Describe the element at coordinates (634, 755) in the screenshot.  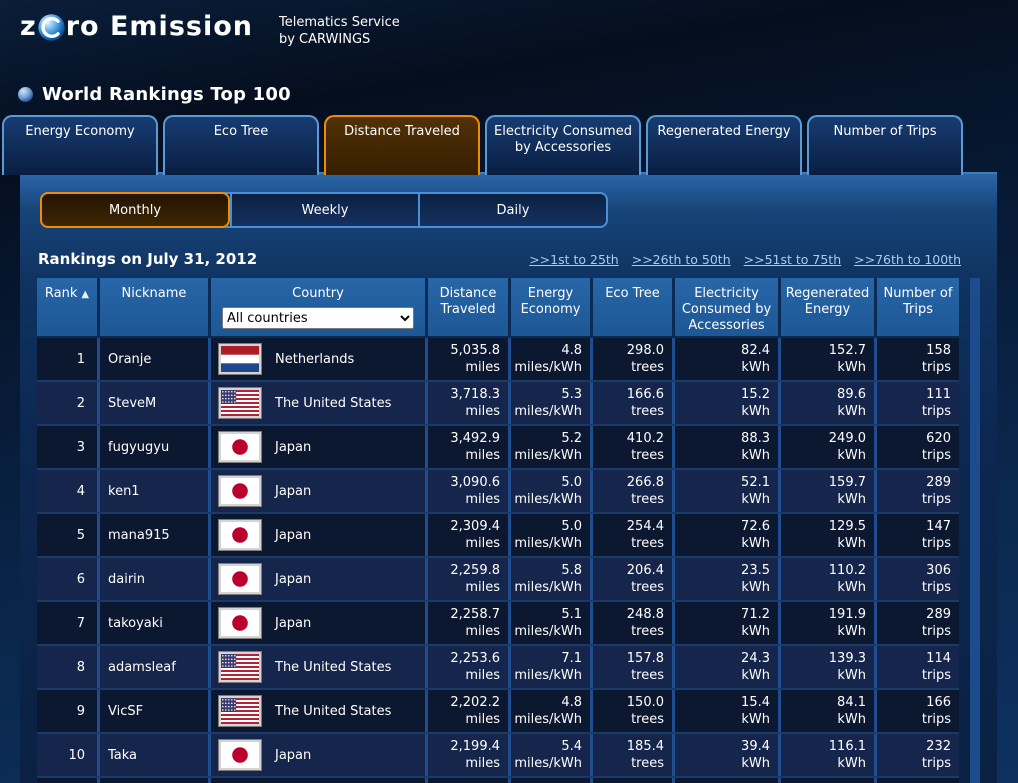
I see `eco-tree-cell: 185.4 trees` at that location.